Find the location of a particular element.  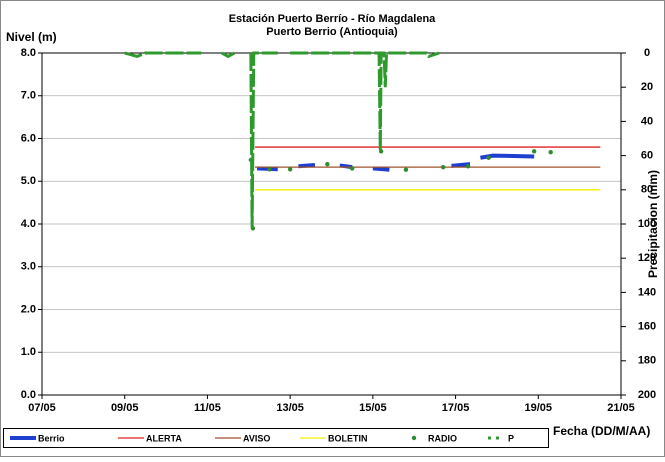

y-tick-label: 2.0 is located at coordinates (28, 309).